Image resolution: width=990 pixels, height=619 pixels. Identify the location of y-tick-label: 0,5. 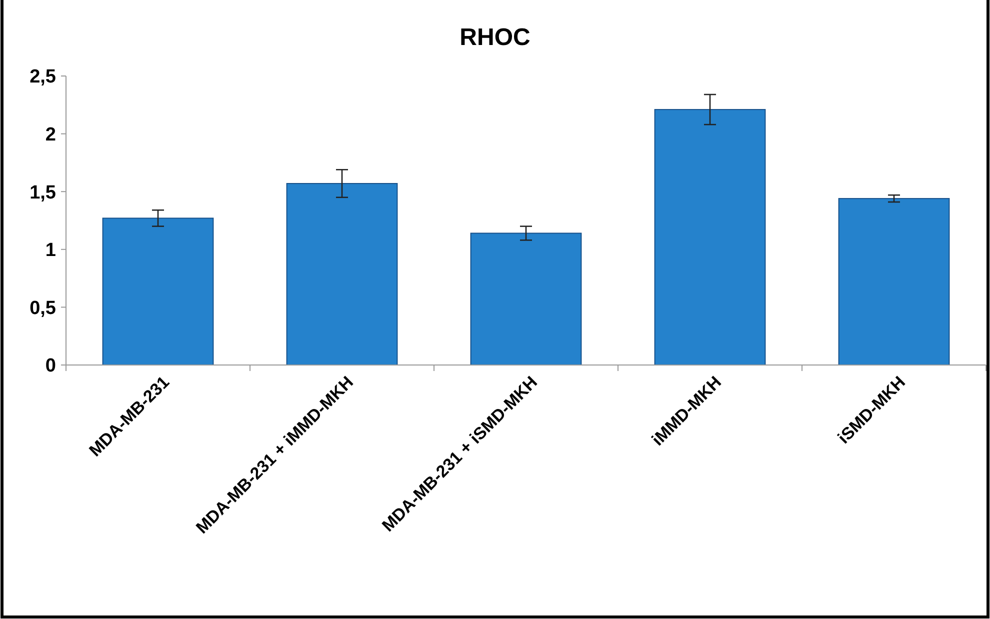
(43, 308).